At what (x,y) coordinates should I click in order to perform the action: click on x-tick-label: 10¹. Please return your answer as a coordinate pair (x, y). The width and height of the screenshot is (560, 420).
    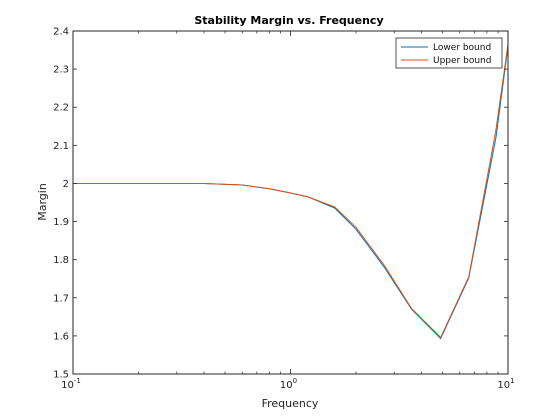
    Looking at the image, I should click on (505, 384).